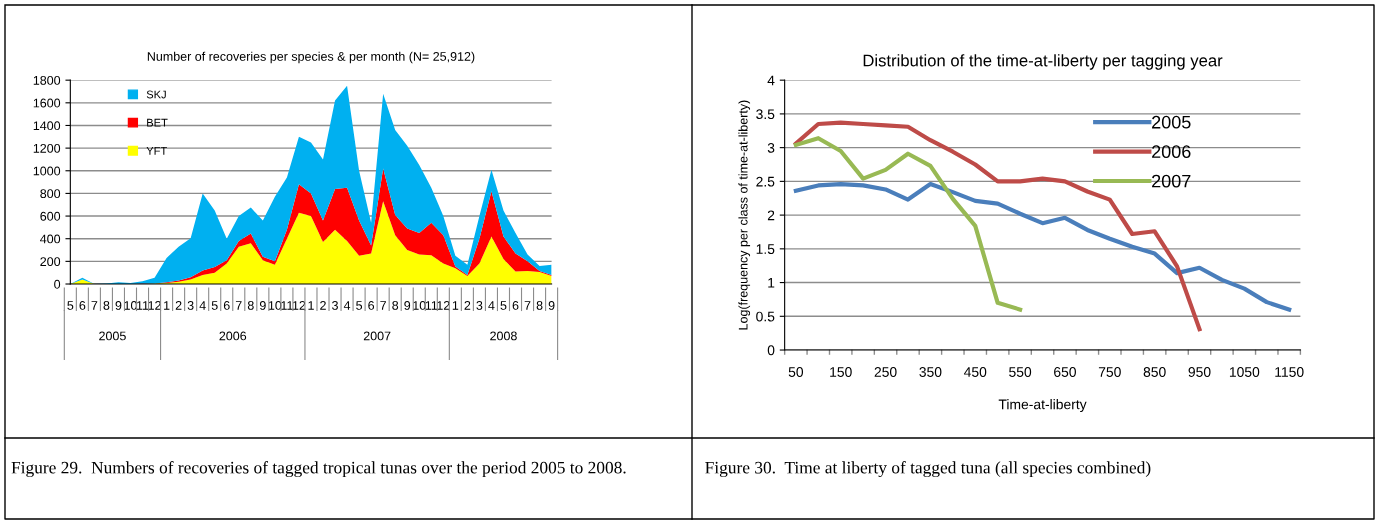  What do you see at coordinates (156, 94) in the screenshot?
I see `legend-label: SKJ` at bounding box center [156, 94].